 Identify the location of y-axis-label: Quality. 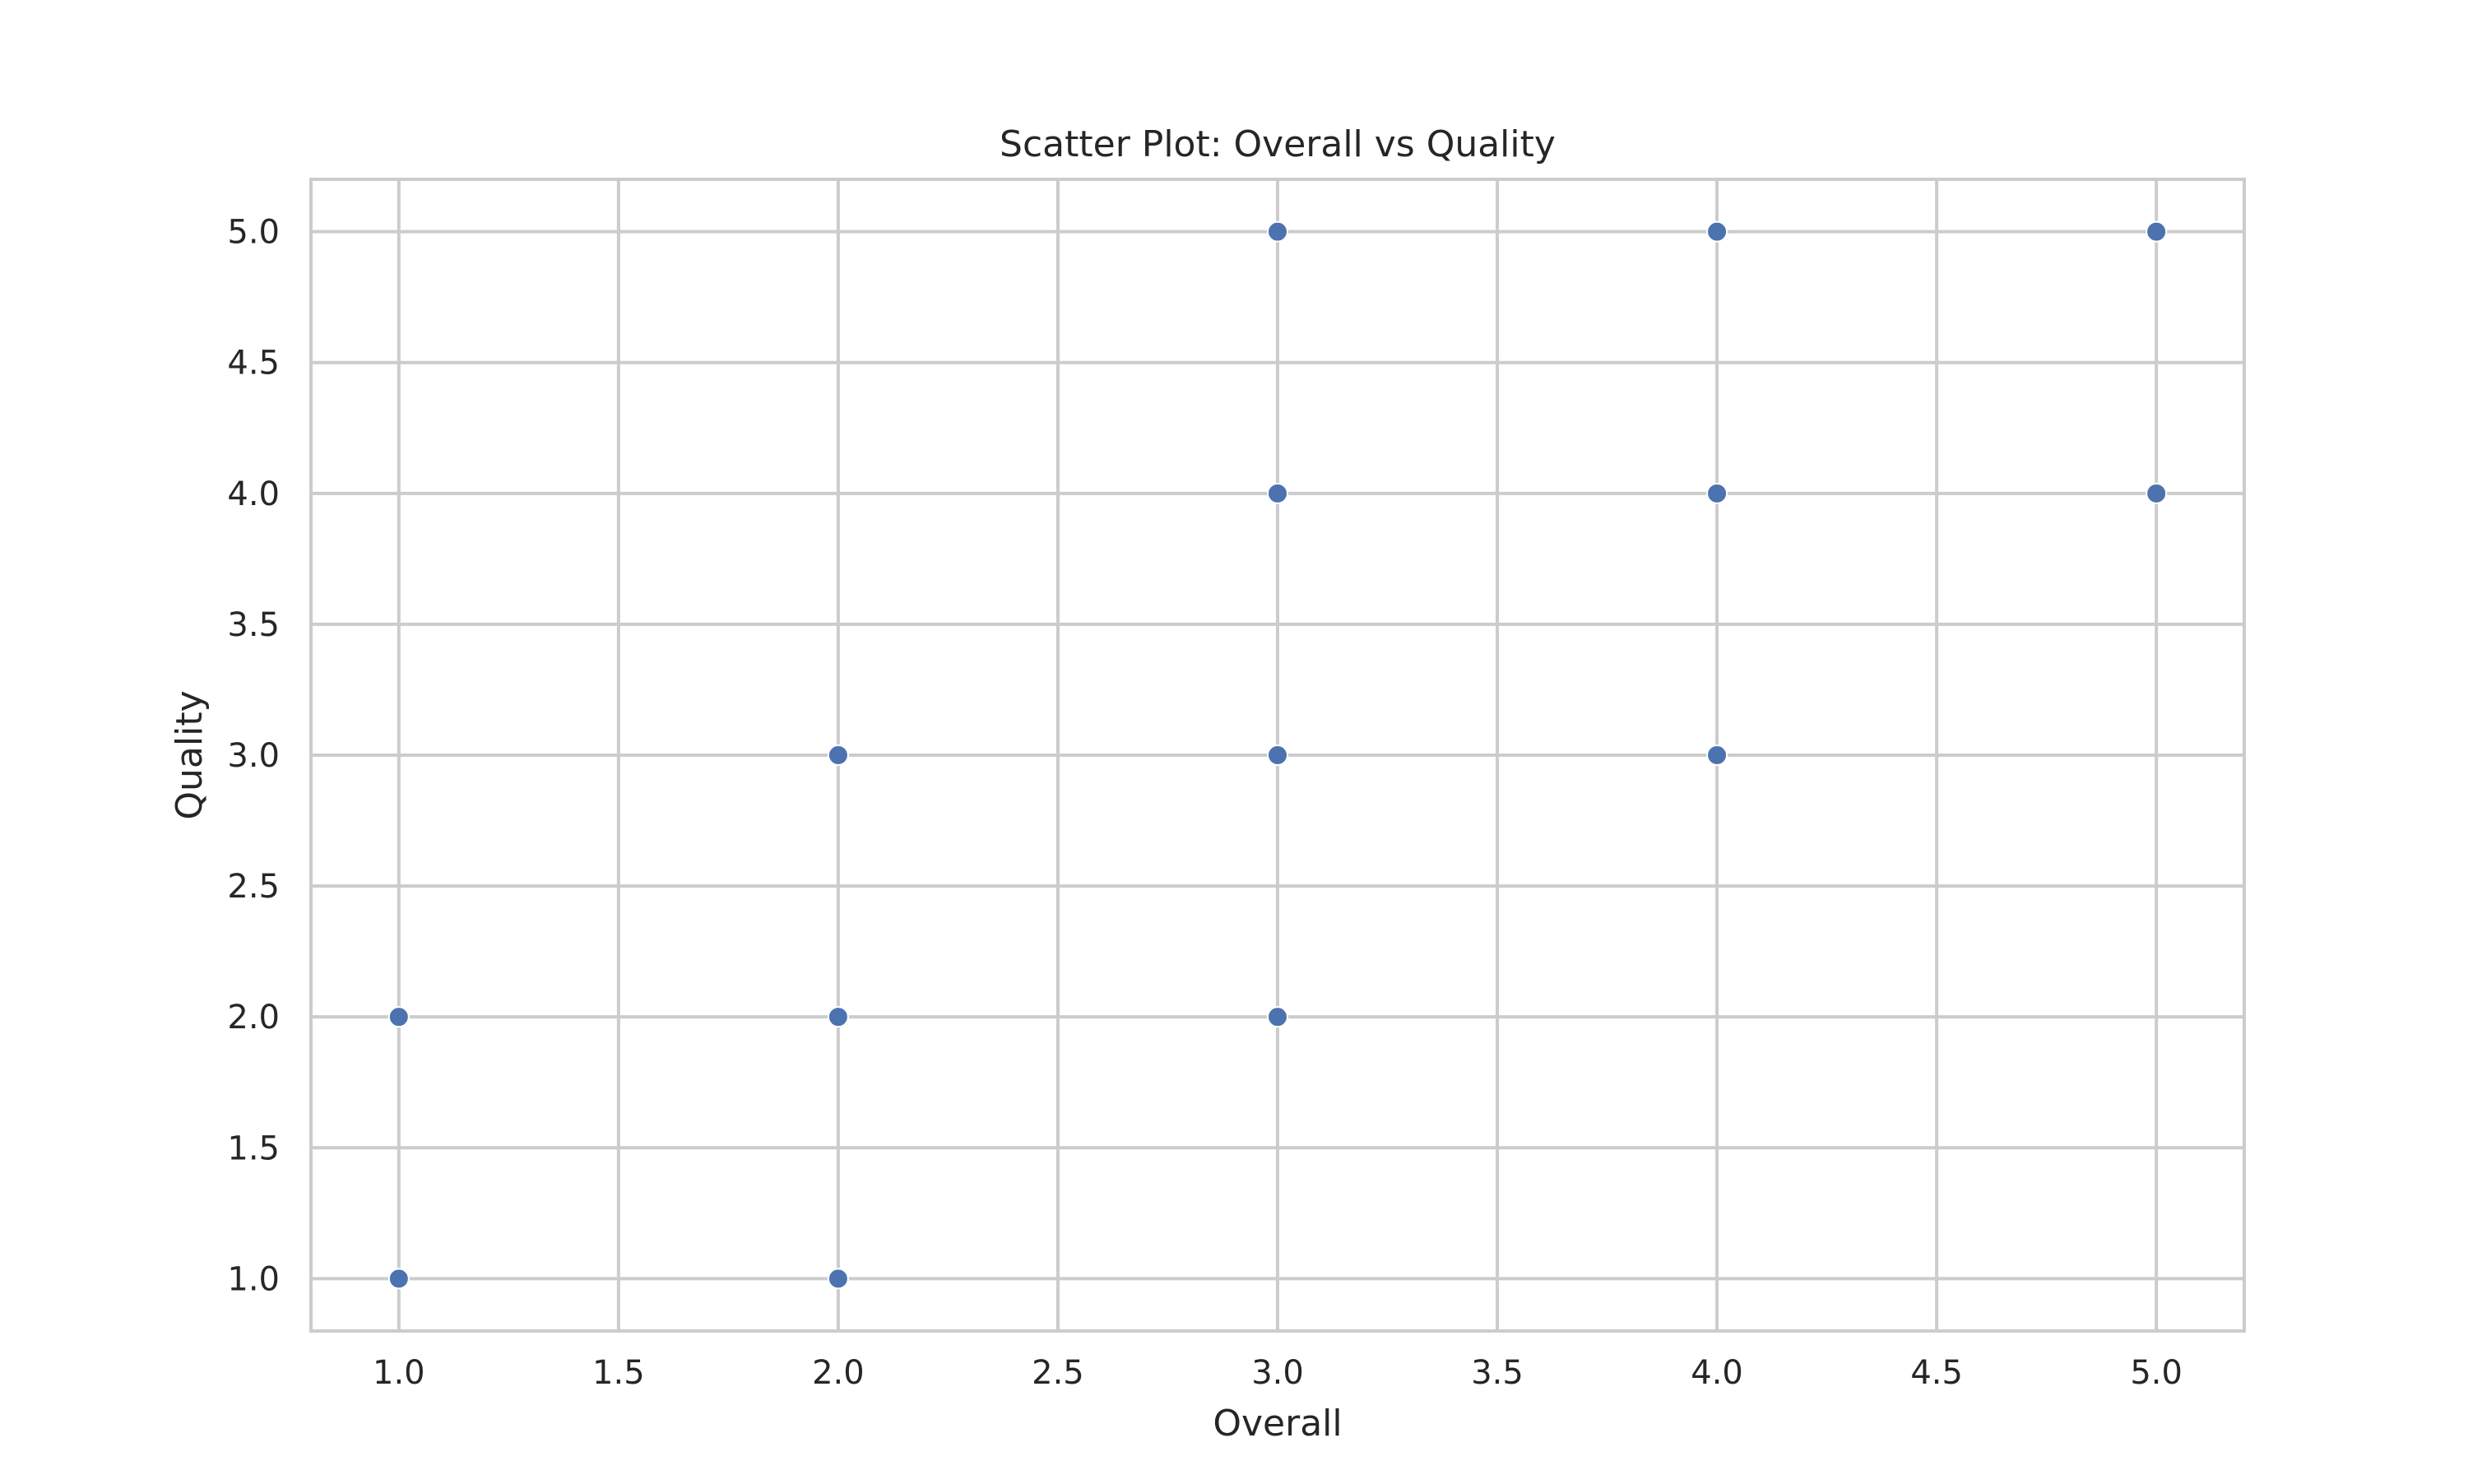
(190, 754).